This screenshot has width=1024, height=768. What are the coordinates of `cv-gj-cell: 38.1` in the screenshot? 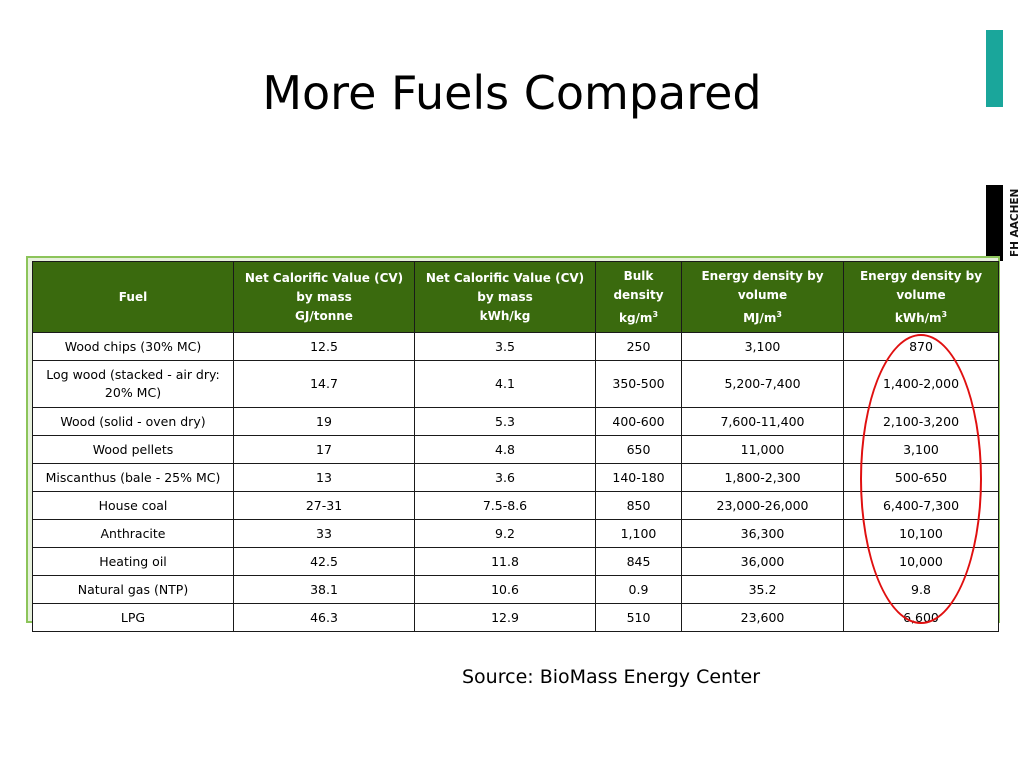 It's located at (324, 589).